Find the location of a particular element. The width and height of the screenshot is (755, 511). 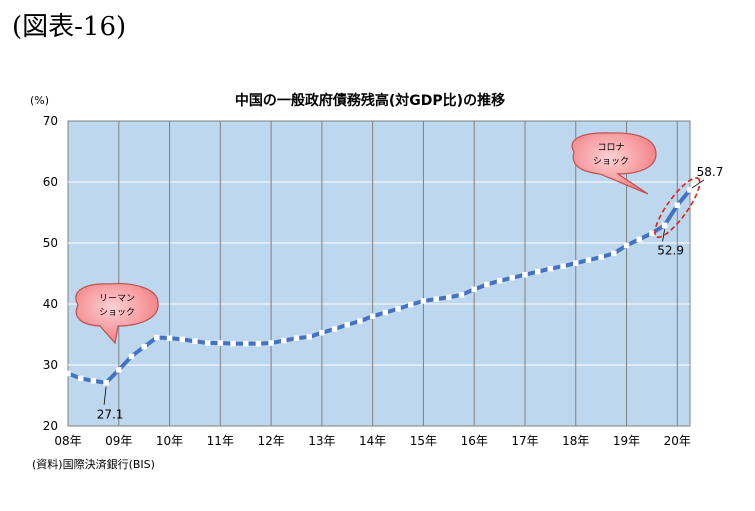

x-tick-label: 10年 is located at coordinates (169, 441).